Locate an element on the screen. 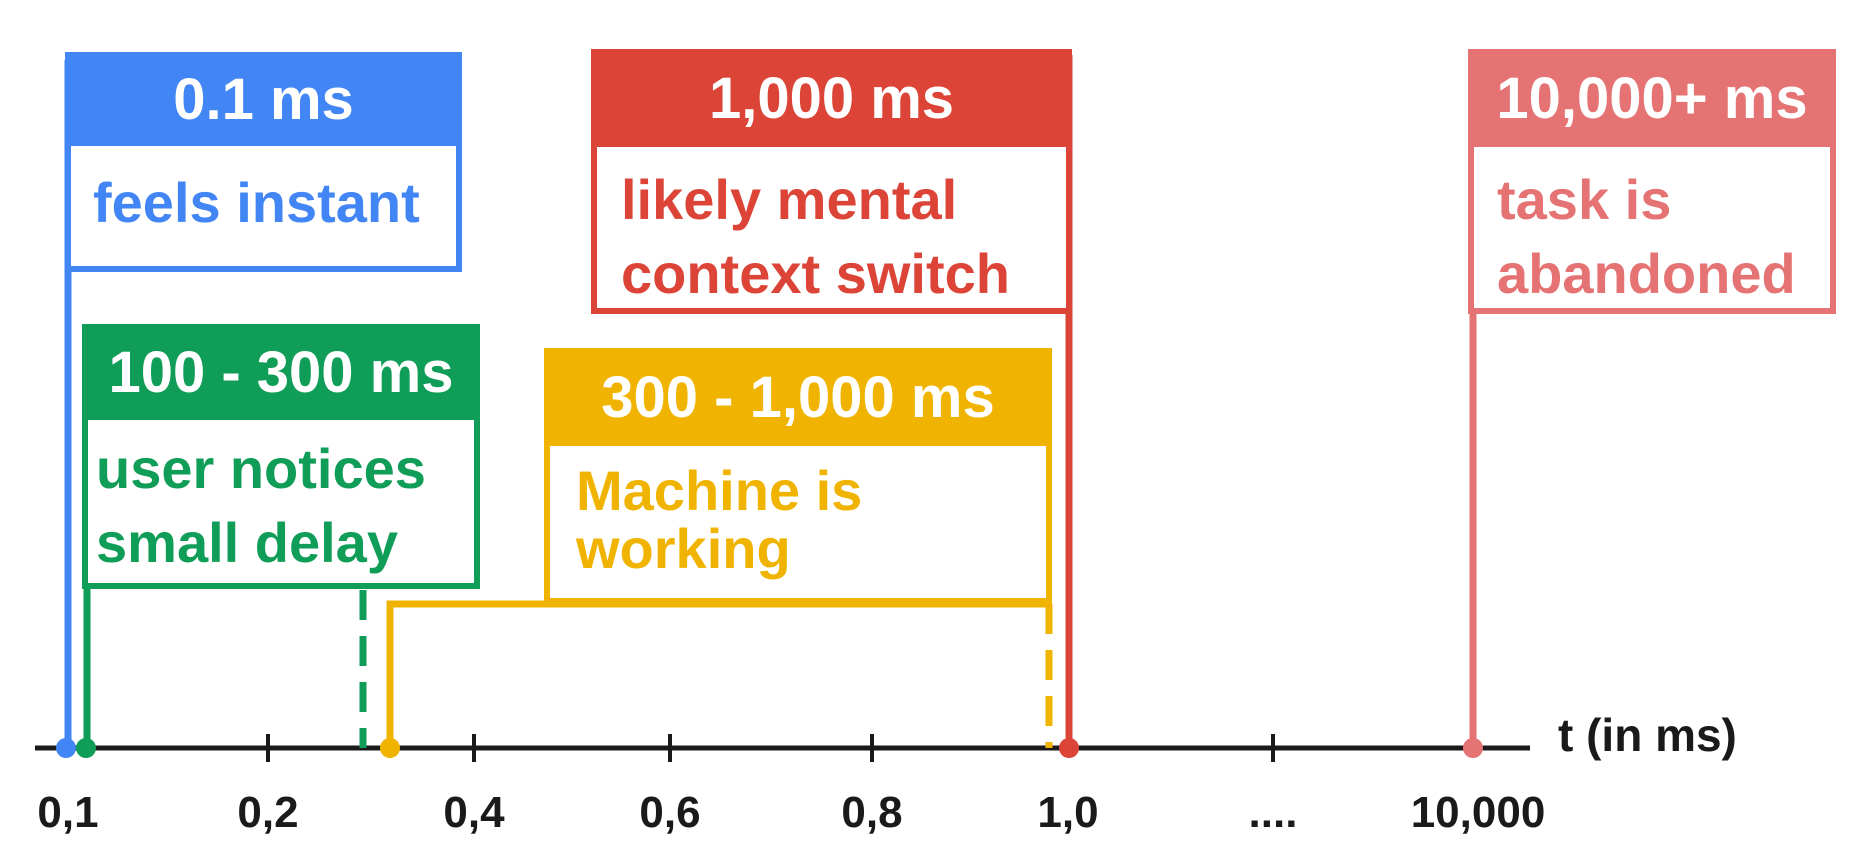 The height and width of the screenshot is (855, 1861). threshold-heading: 100 - 300 ms is located at coordinates (281, 372).